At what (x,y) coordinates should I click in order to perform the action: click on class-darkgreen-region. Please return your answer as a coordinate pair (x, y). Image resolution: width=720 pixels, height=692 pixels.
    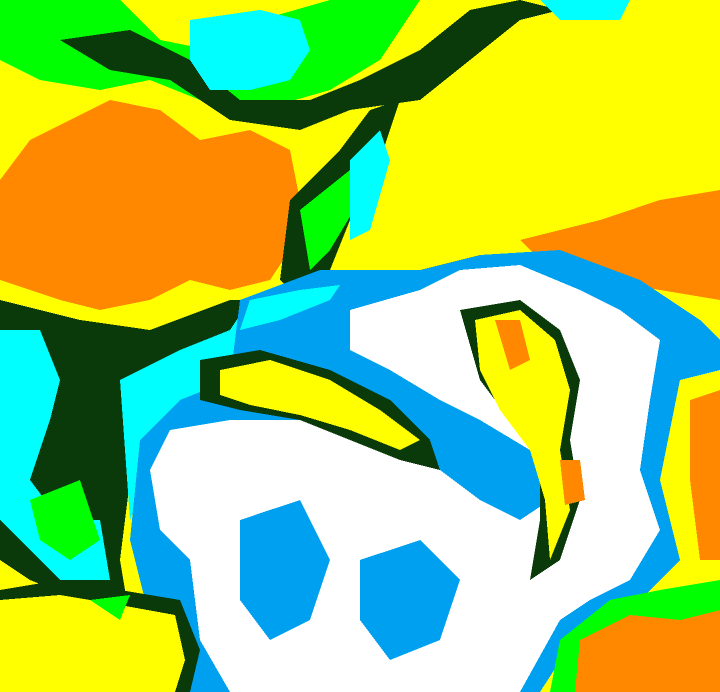
    Looking at the image, I should click on (310, 65).